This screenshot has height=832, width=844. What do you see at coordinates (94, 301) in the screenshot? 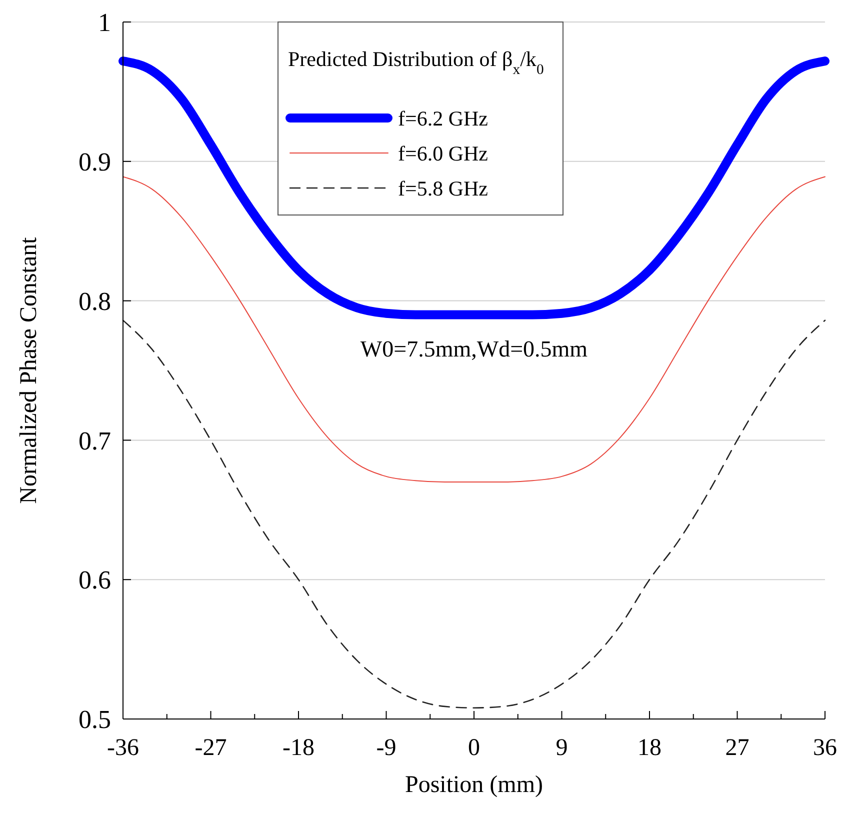
I see `y-tick-label: 0.8` at bounding box center [94, 301].